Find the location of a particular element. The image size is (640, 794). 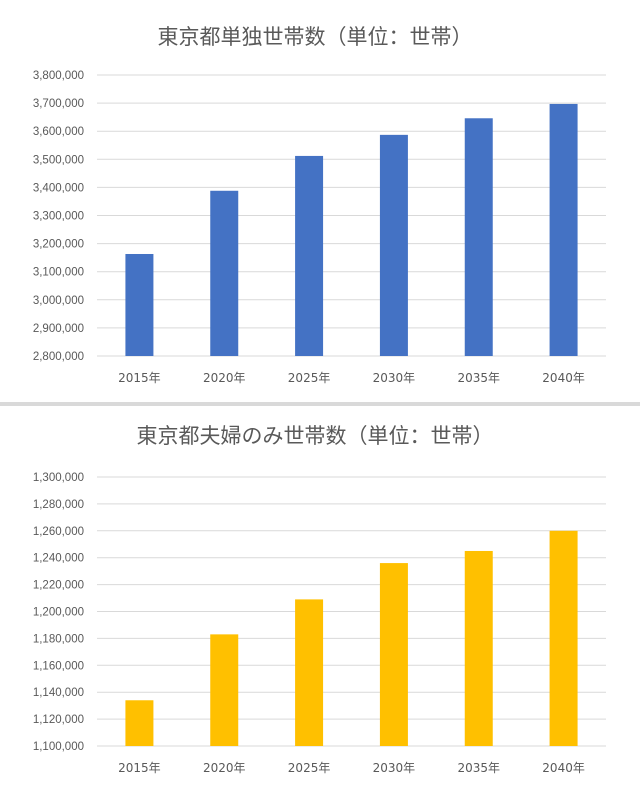

chart-title: 東京都単独世帯数（単位：世帯） is located at coordinates (315, 37).